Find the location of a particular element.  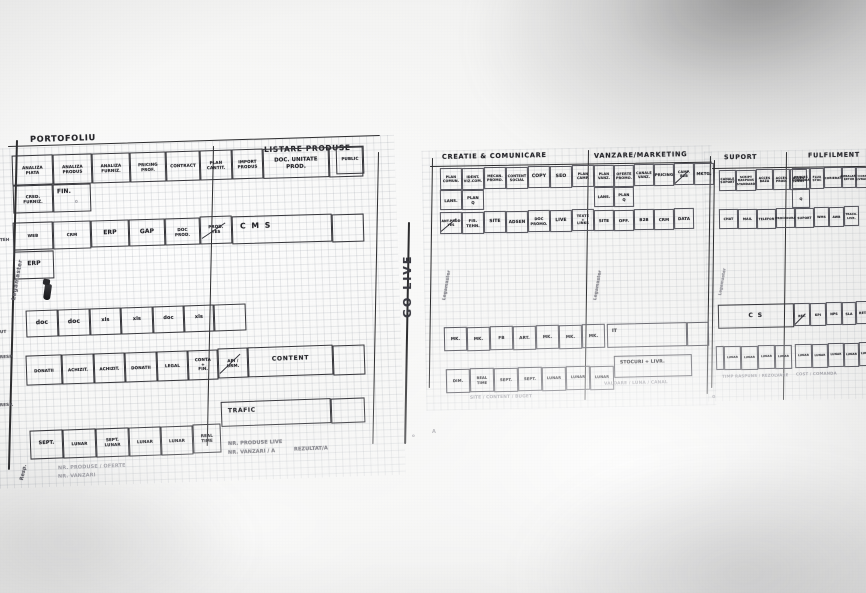

corner-shadow-bottom-right is located at coordinates (691, 523).